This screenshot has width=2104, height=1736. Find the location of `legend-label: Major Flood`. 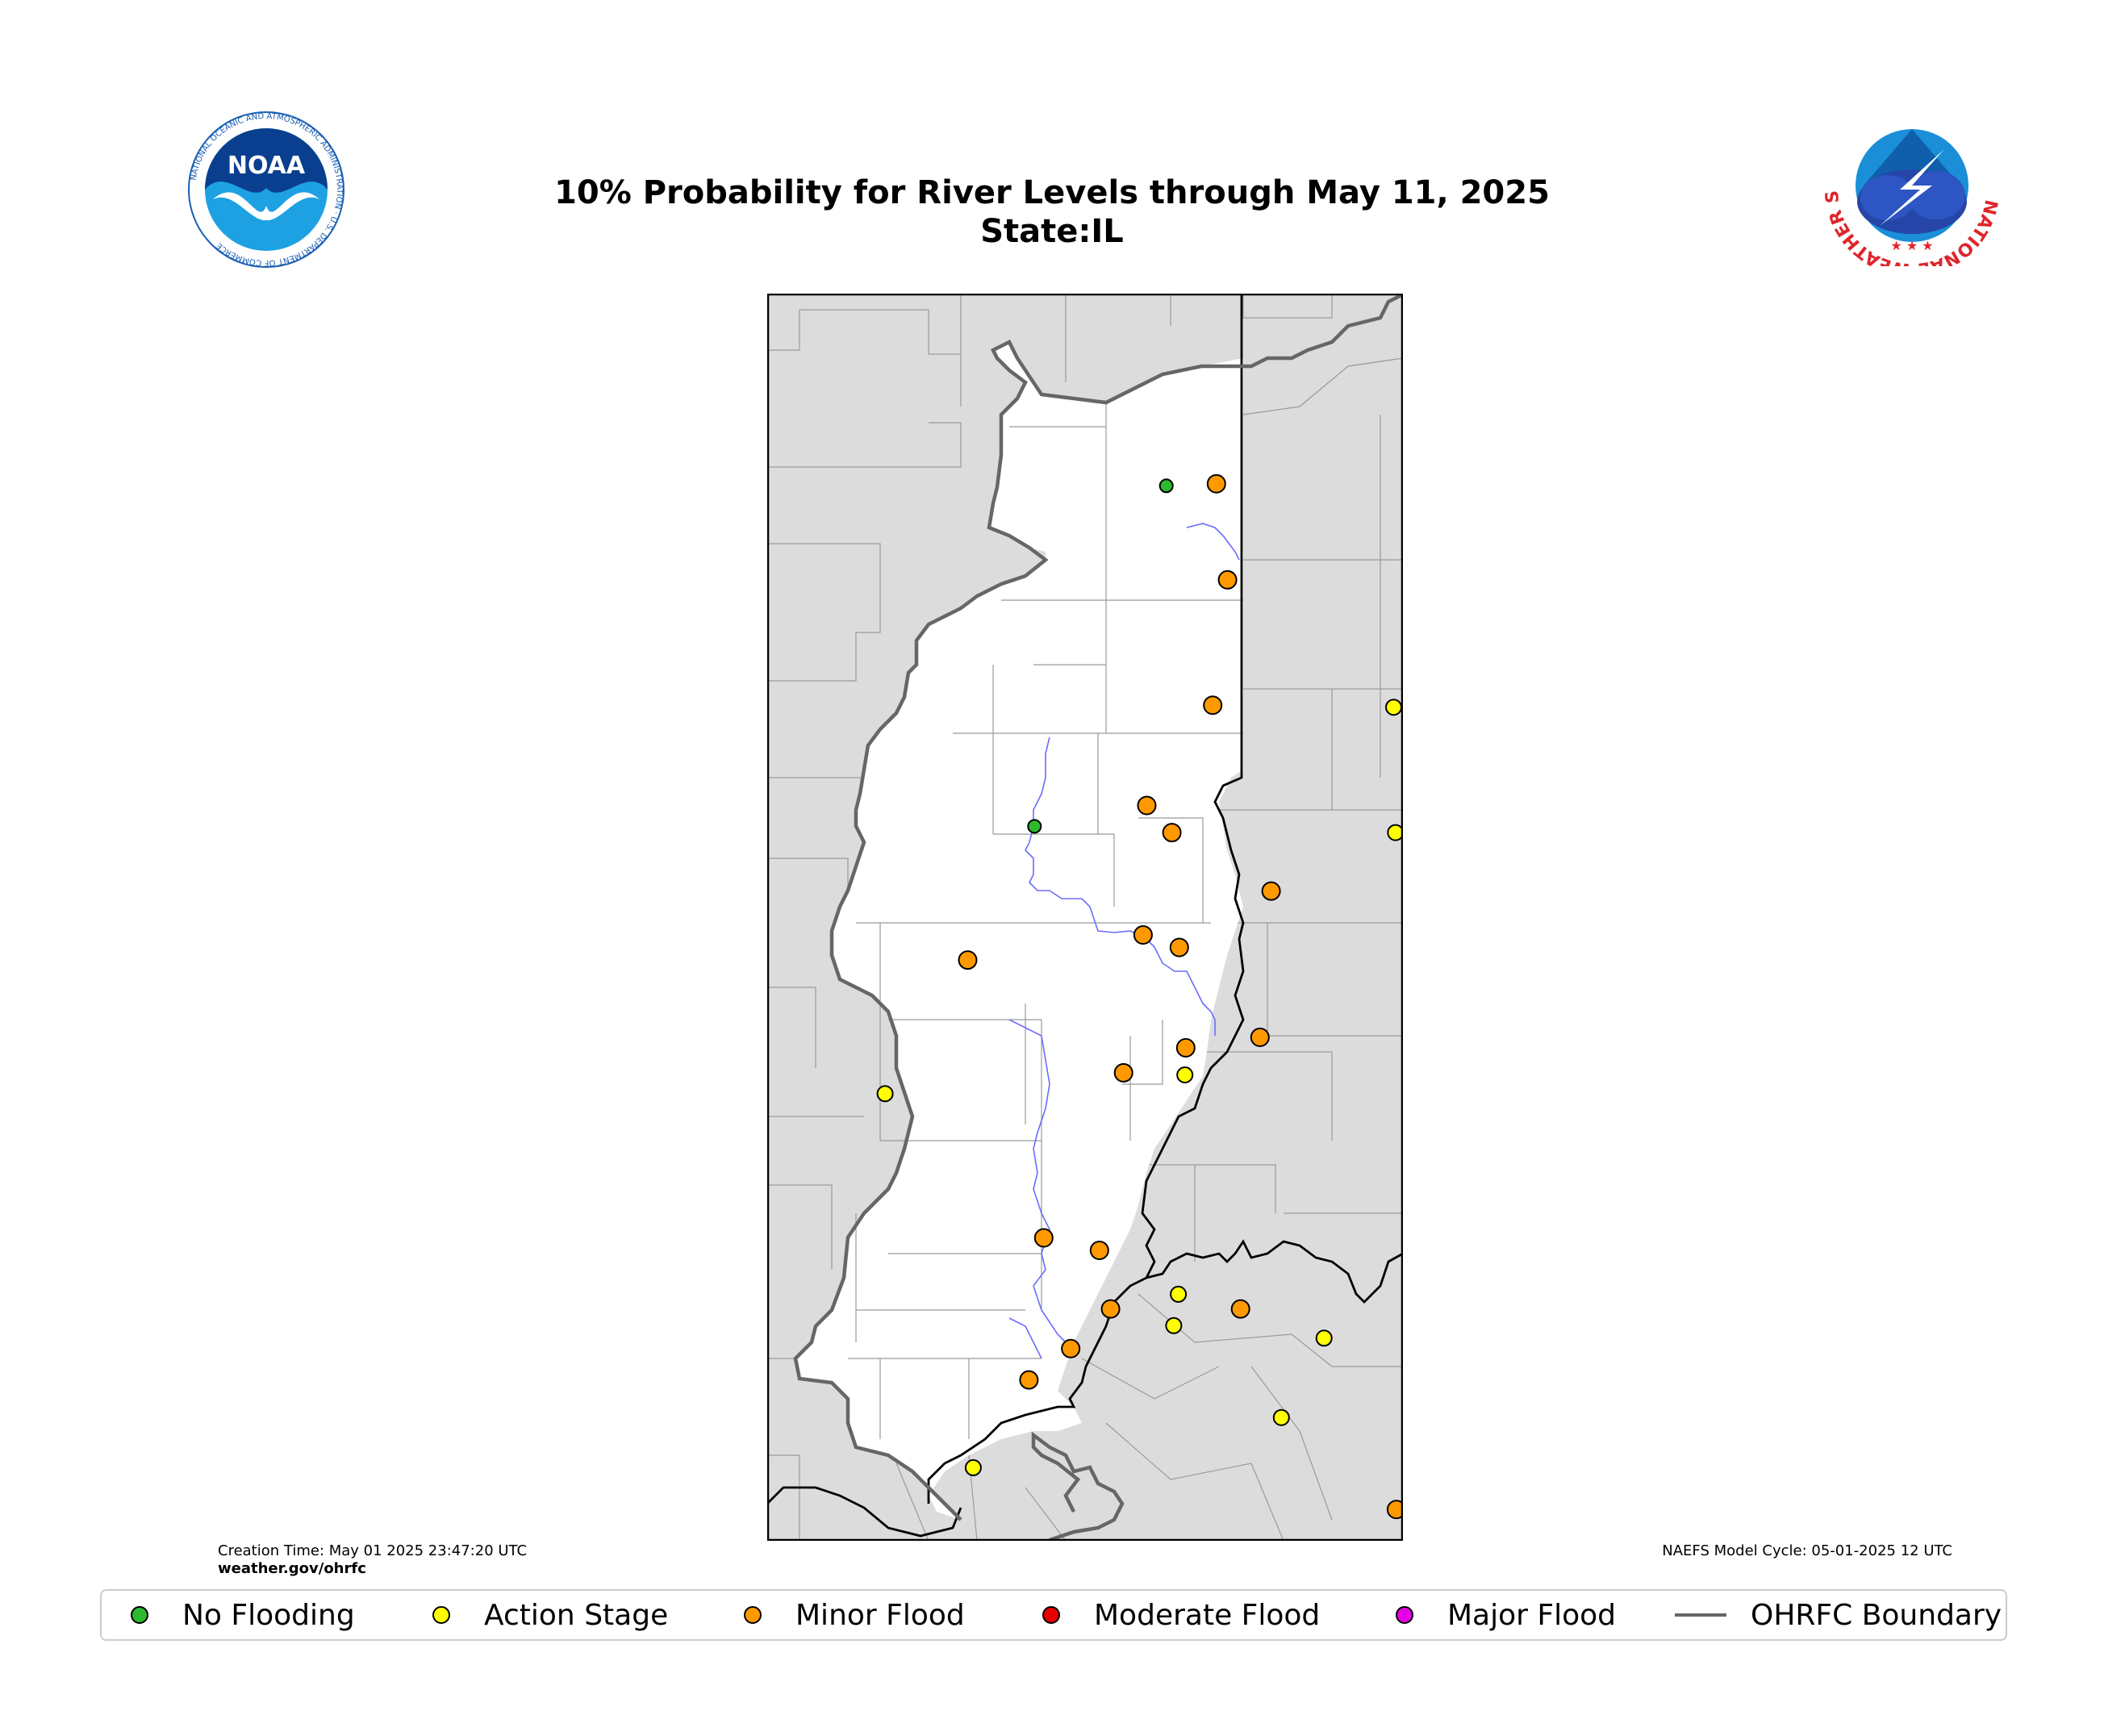

legend-label: Major Flood is located at coordinates (1532, 1615).